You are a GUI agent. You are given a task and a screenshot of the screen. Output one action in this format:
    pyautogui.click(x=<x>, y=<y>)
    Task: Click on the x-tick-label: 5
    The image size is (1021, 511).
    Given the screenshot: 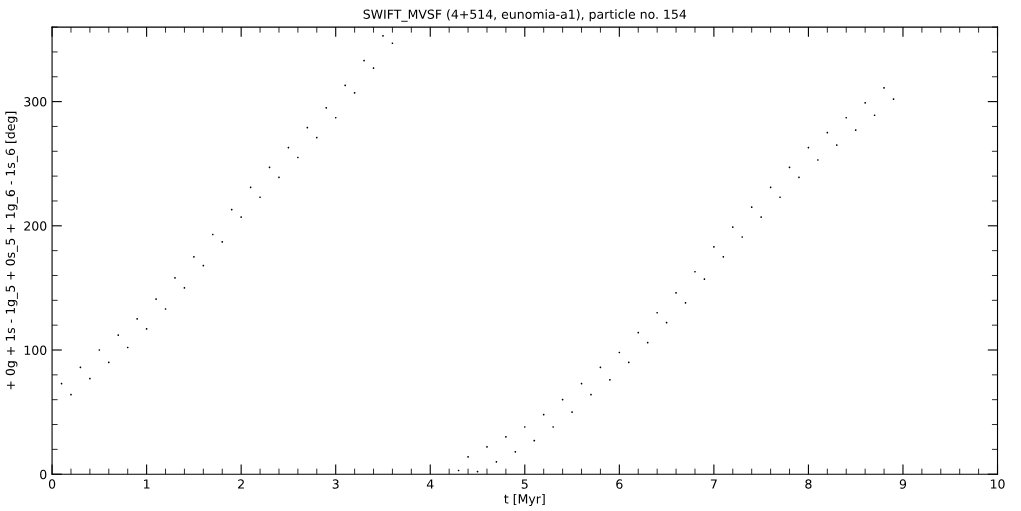 What is the action you would take?
    pyautogui.click(x=524, y=484)
    